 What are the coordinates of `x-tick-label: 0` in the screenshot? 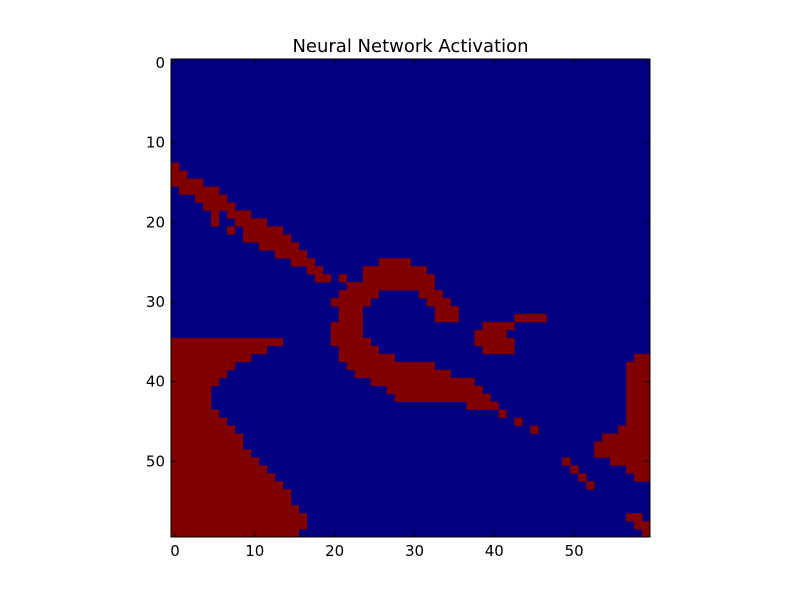 It's located at (175, 551).